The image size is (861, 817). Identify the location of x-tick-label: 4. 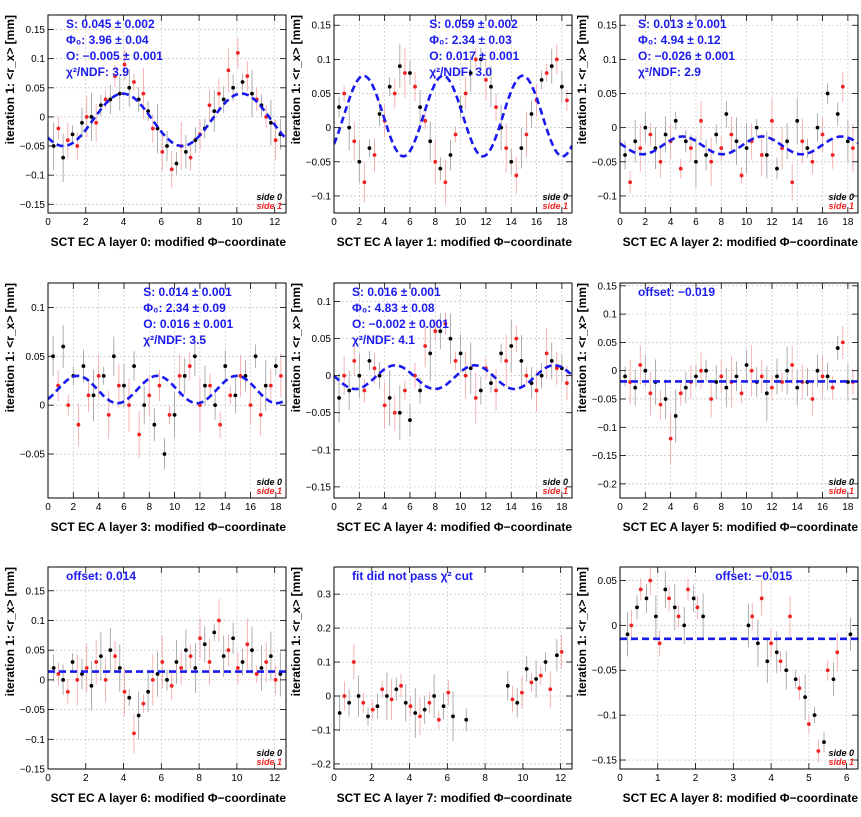
(124, 222).